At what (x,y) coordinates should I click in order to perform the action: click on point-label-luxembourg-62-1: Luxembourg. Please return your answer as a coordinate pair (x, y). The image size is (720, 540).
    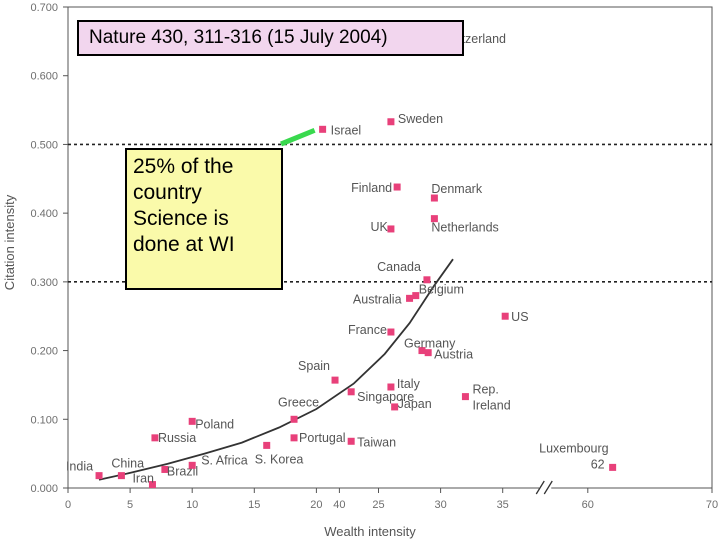
    Looking at the image, I should click on (574, 448).